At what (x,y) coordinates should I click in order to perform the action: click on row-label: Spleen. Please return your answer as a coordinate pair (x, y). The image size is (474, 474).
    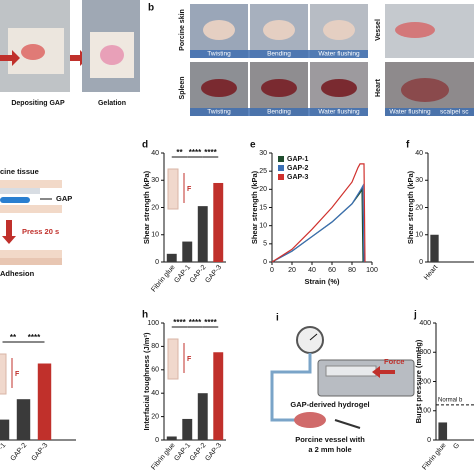
    Looking at the image, I should click on (182, 88).